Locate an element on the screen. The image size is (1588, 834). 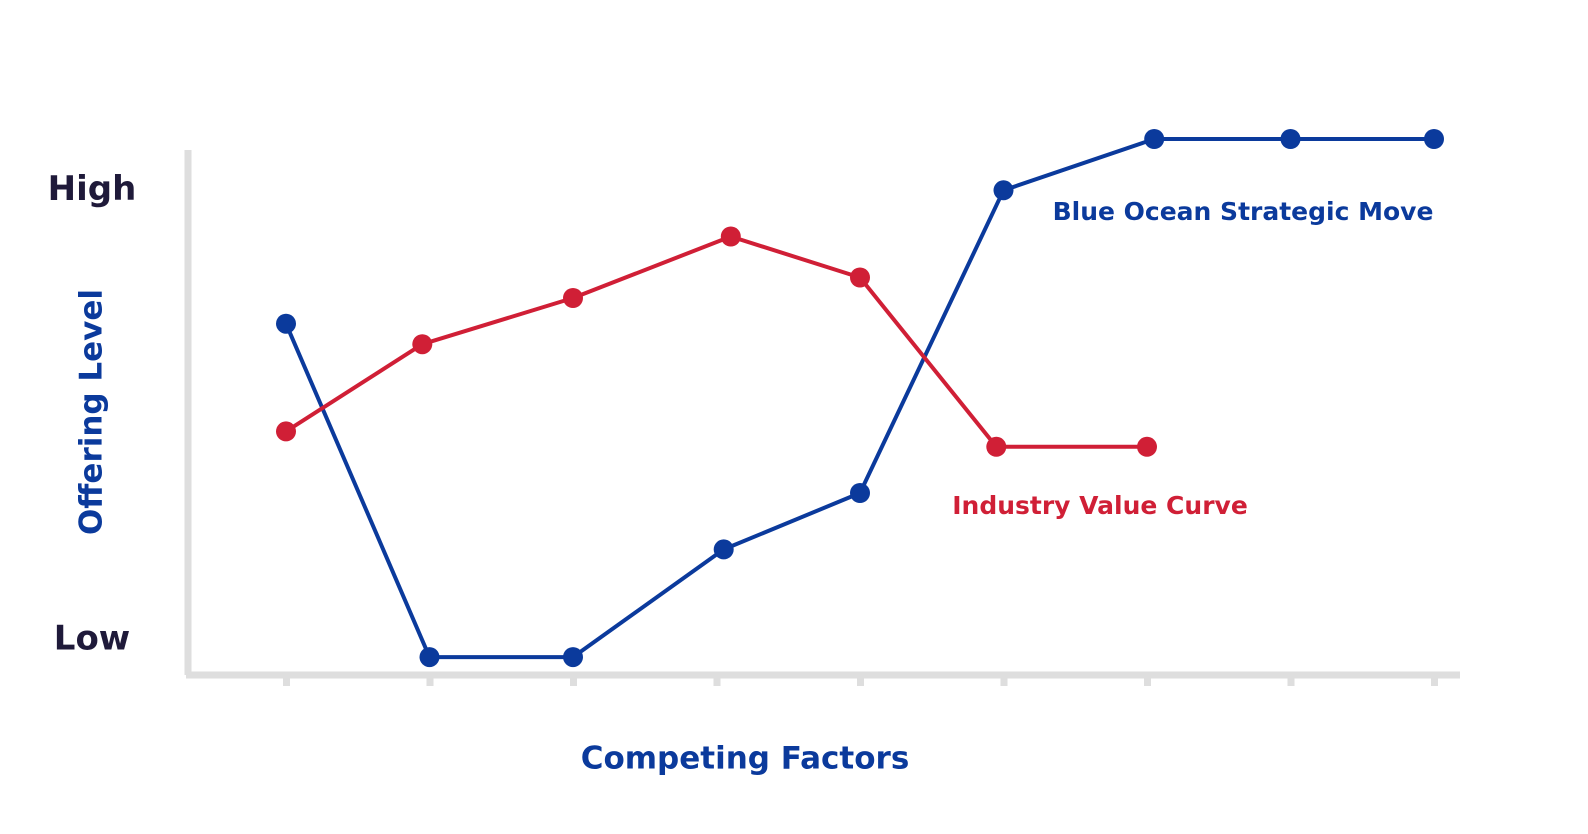
x-axis-title: Competing Factors is located at coordinates (745, 759).